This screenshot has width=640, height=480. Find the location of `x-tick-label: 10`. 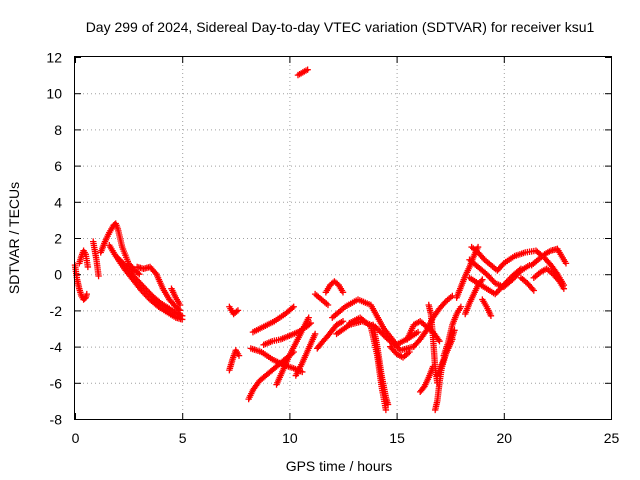

x-tick-label: 10 is located at coordinates (290, 438).